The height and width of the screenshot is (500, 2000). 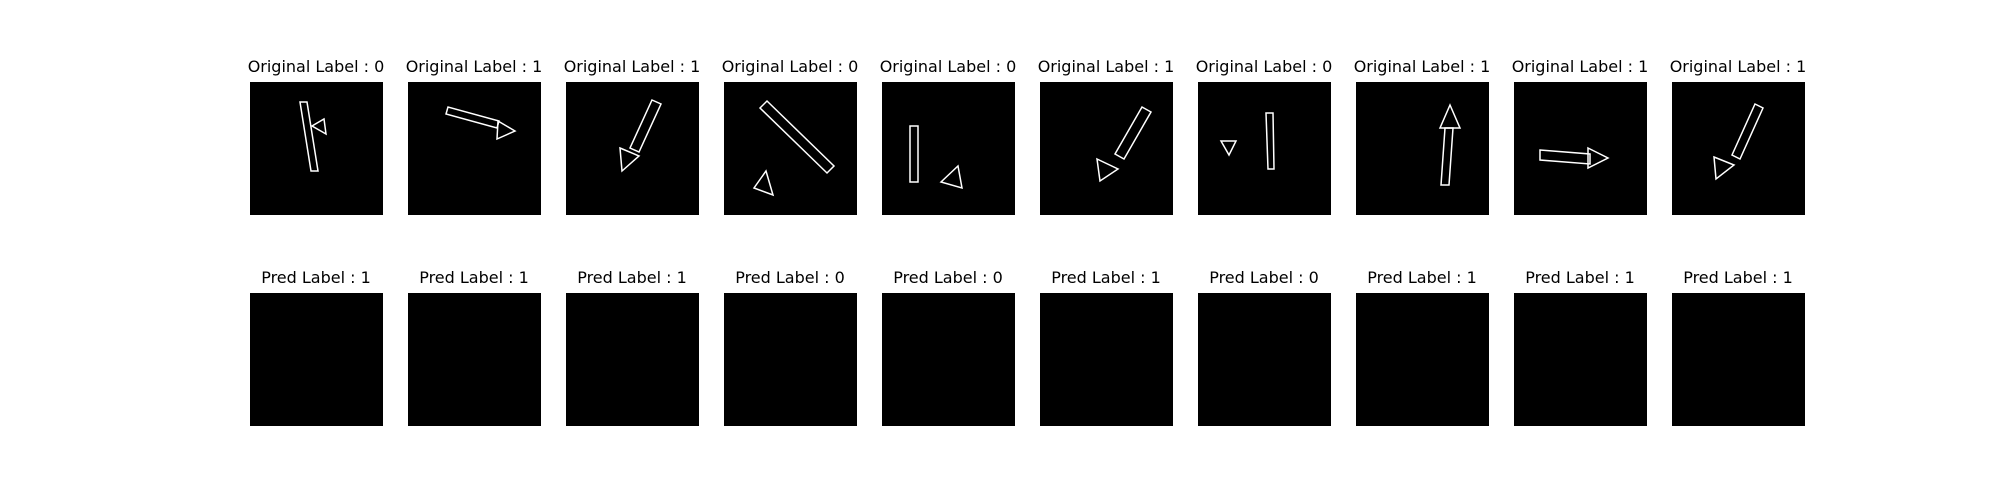 I want to click on original-title-8: Original Label : 1, so click(x=1422, y=66).